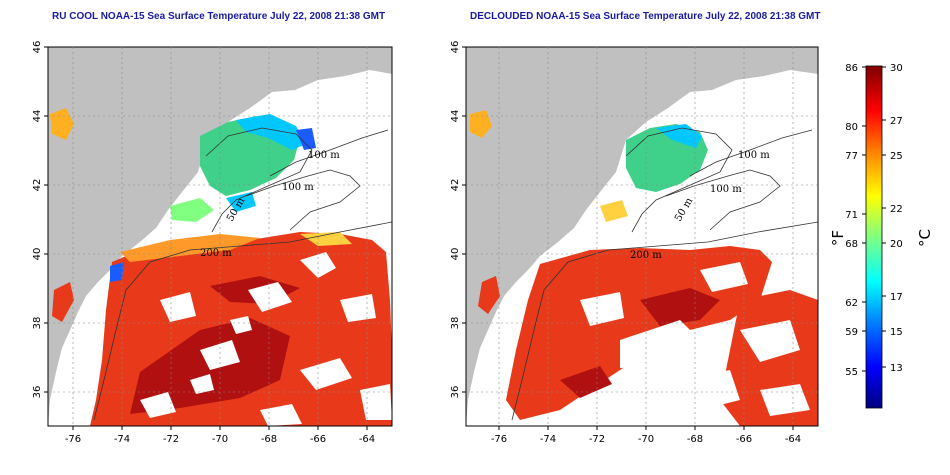 Image resolution: width=950 pixels, height=475 pixels. What do you see at coordinates (269, 439) in the screenshot?
I see `left-lon-tick: -68` at bounding box center [269, 439].